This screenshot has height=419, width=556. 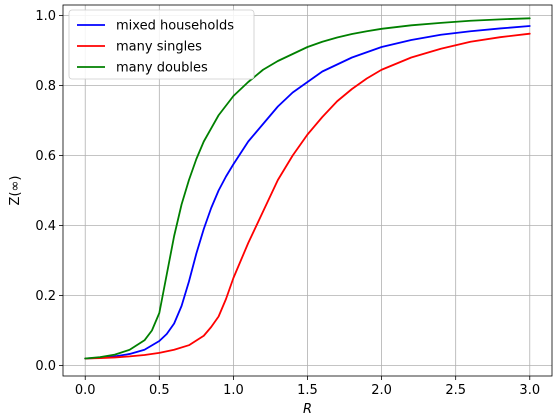 What do you see at coordinates (45, 86) in the screenshot?
I see `y-tick-label: 0.8` at bounding box center [45, 86].